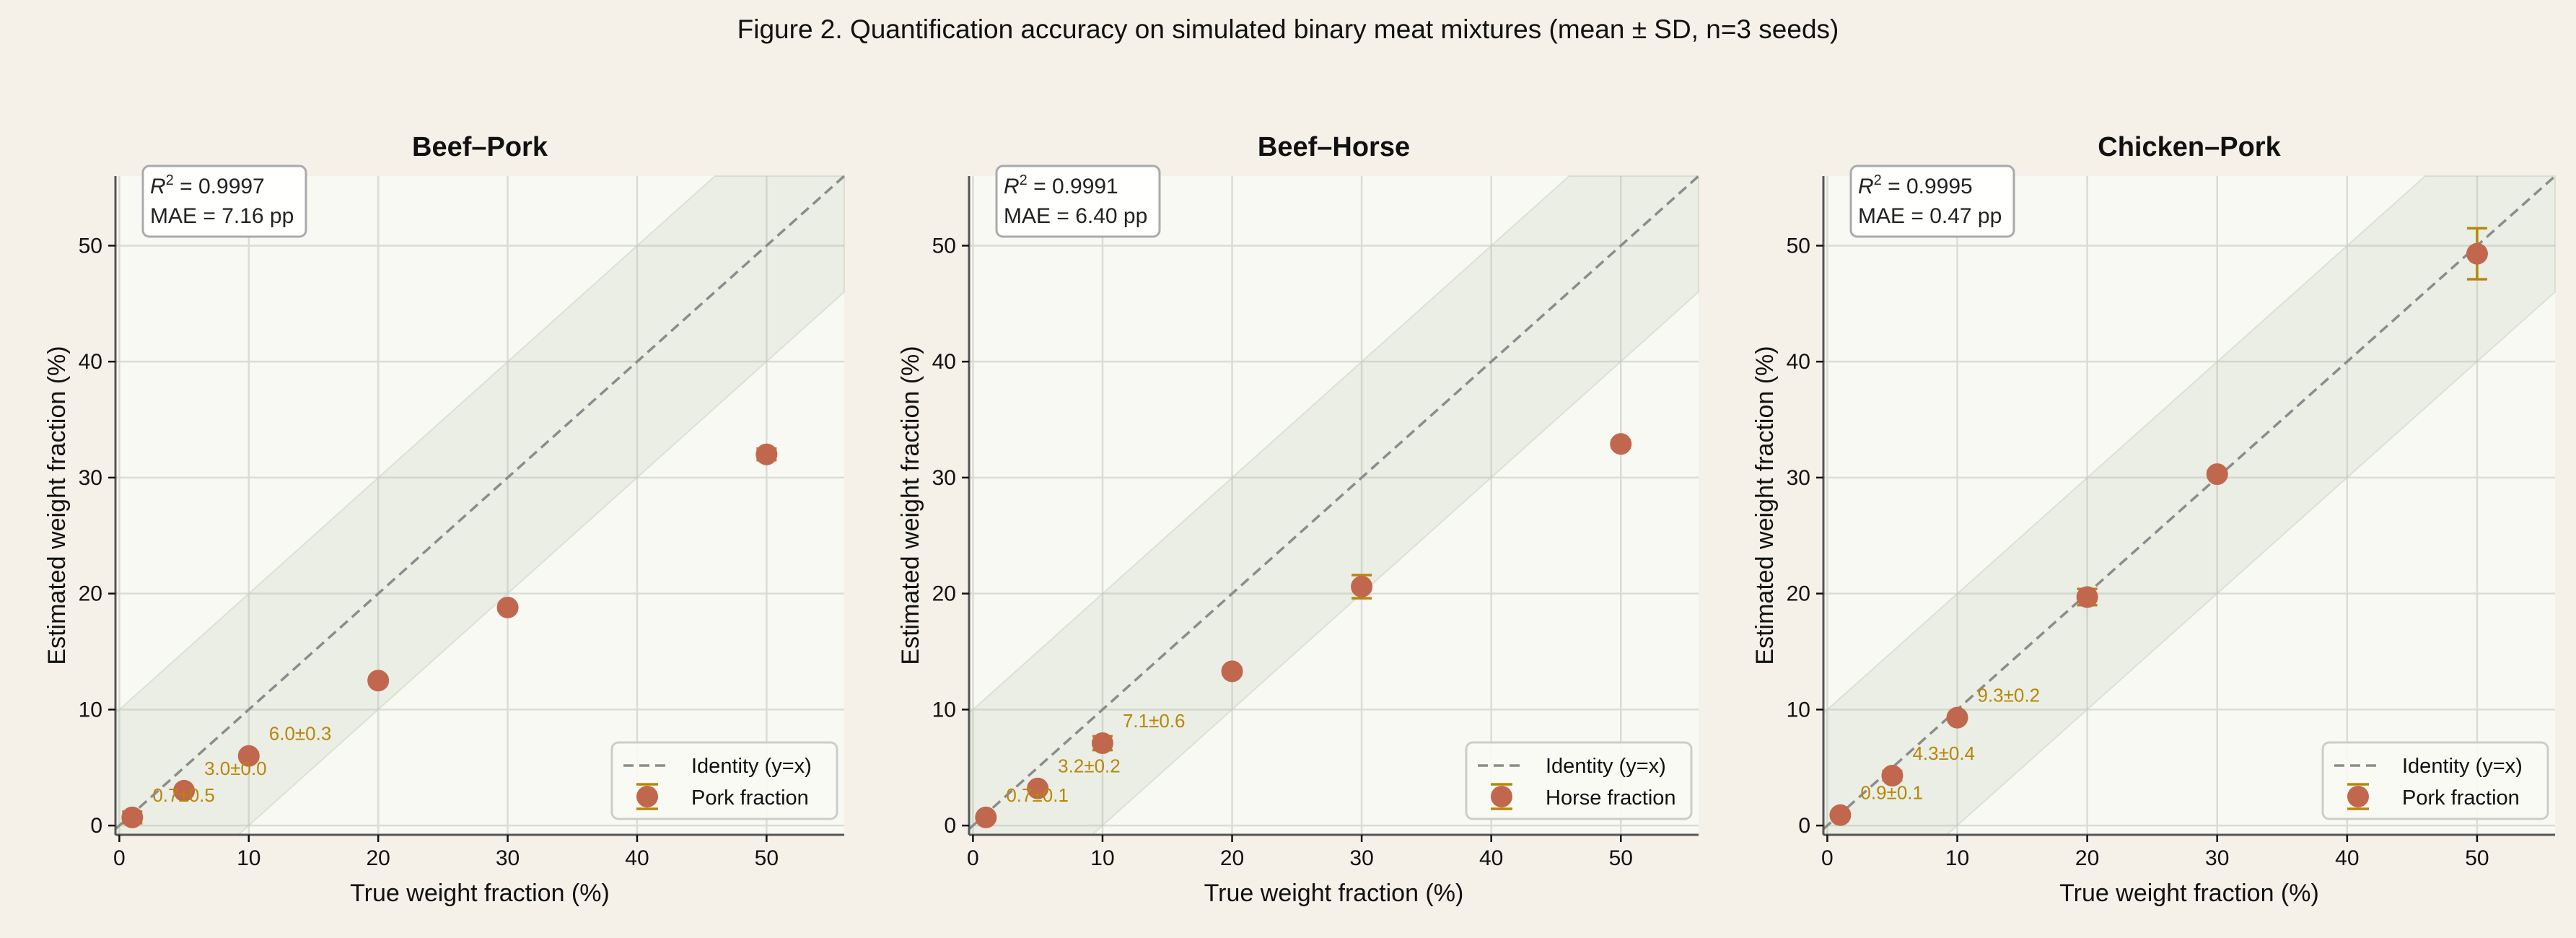 The width and height of the screenshot is (2576, 938). What do you see at coordinates (2189, 147) in the screenshot?
I see `panel-title: Chicken–Pork` at bounding box center [2189, 147].